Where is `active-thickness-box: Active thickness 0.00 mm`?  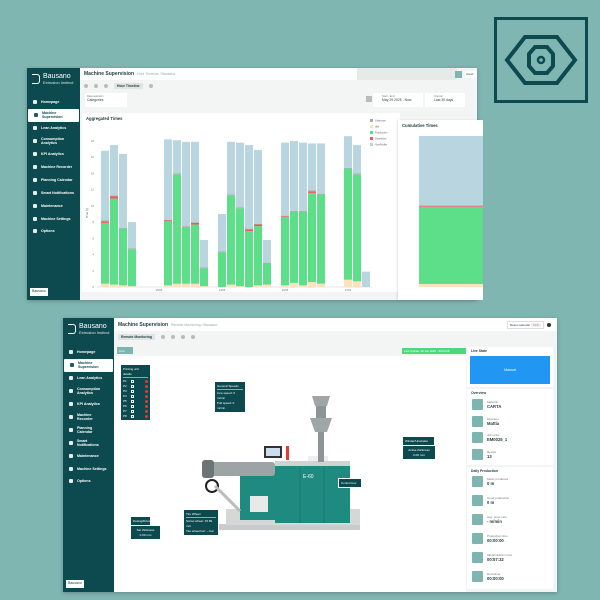
active-thickness-box: Active thickness 0.00 mm is located at coordinates (419, 452).